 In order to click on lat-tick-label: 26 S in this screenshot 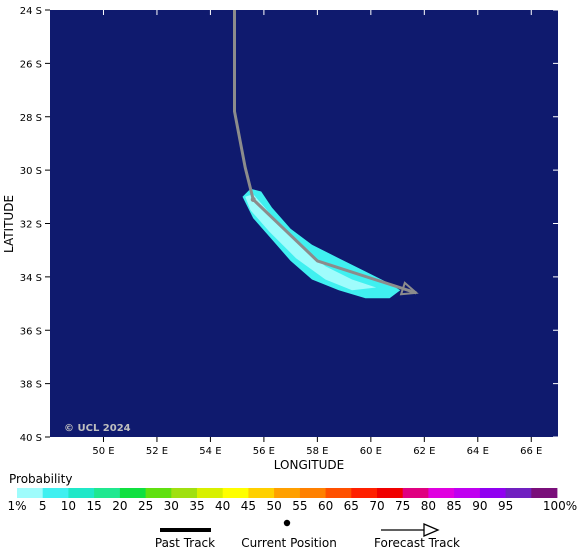, I will do `click(31, 64)`.